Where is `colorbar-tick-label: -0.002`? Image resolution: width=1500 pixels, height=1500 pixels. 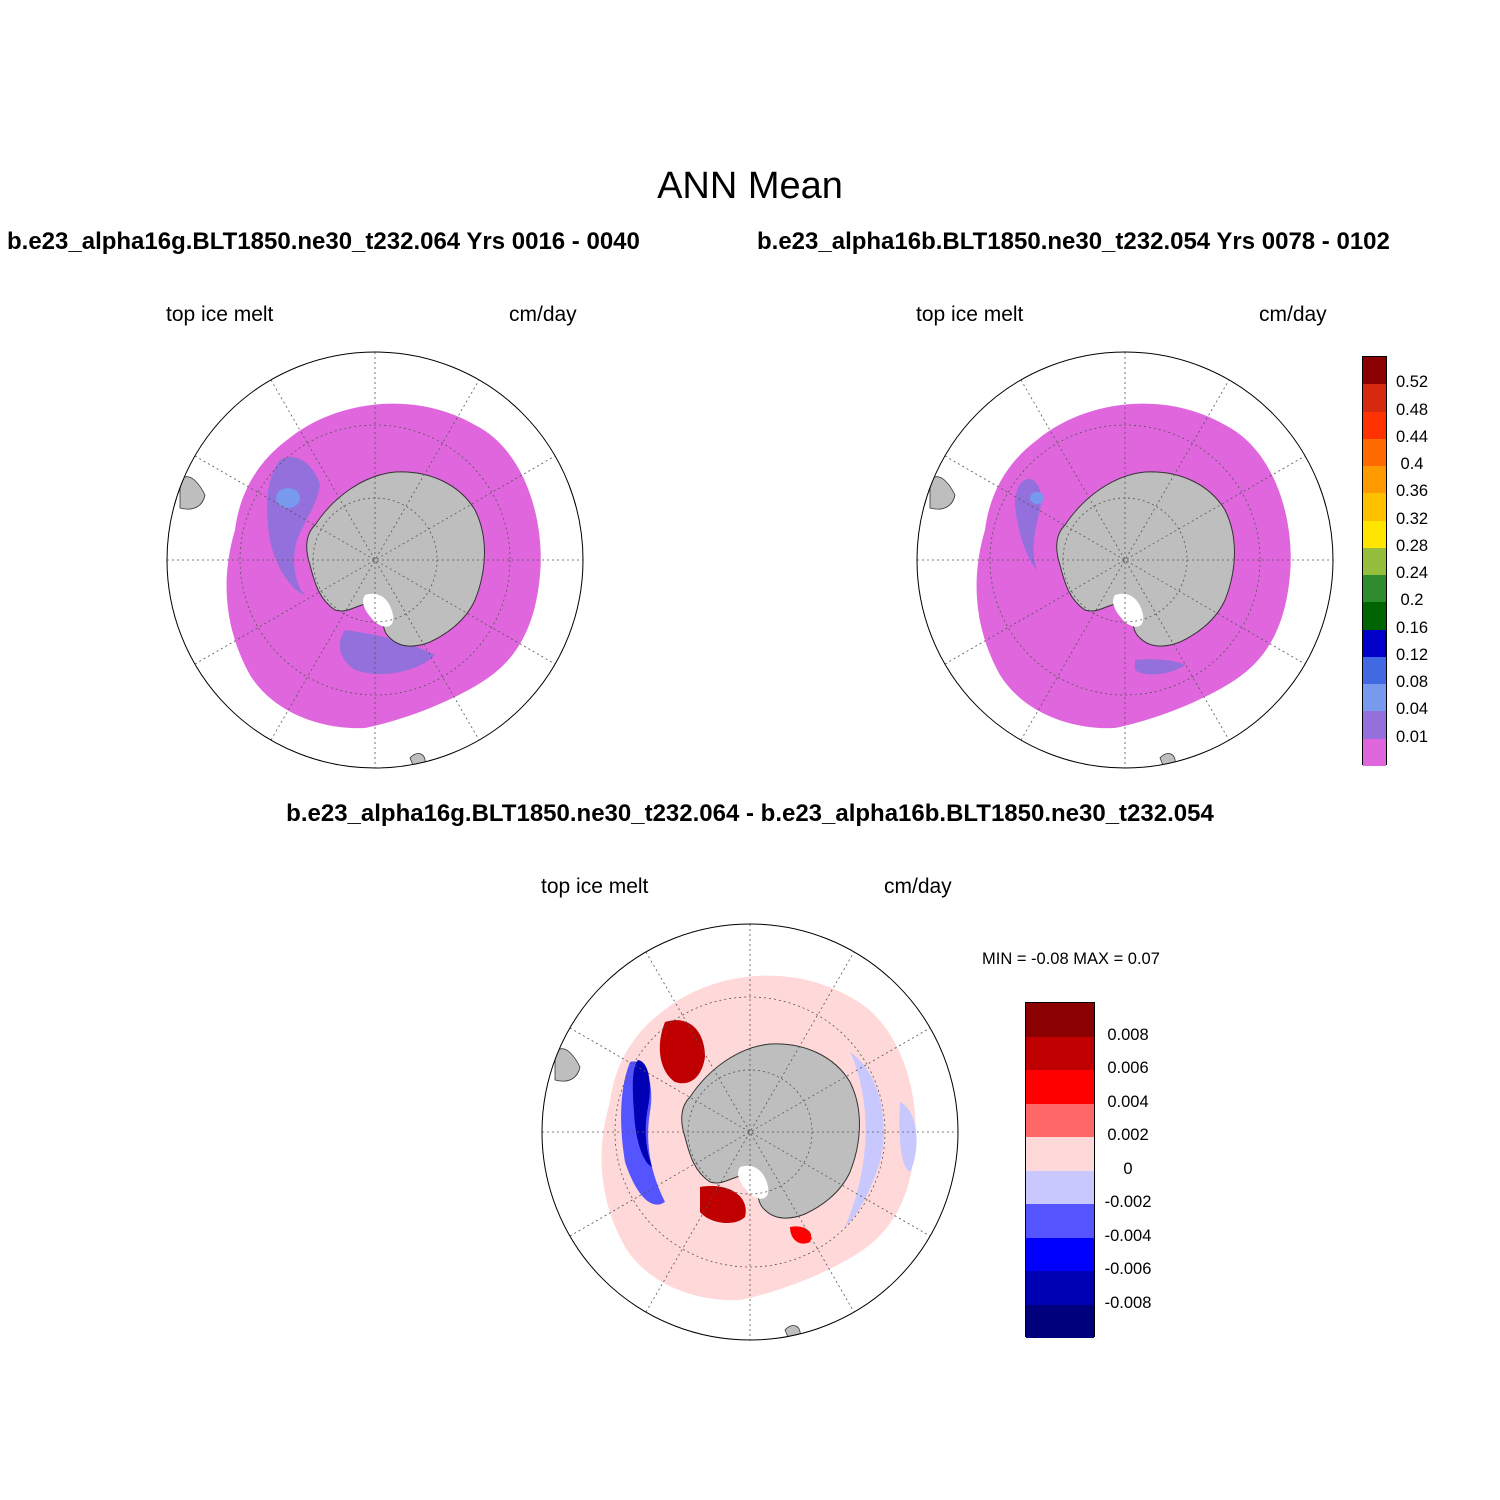 colorbar-tick-label: -0.002 is located at coordinates (1128, 1202).